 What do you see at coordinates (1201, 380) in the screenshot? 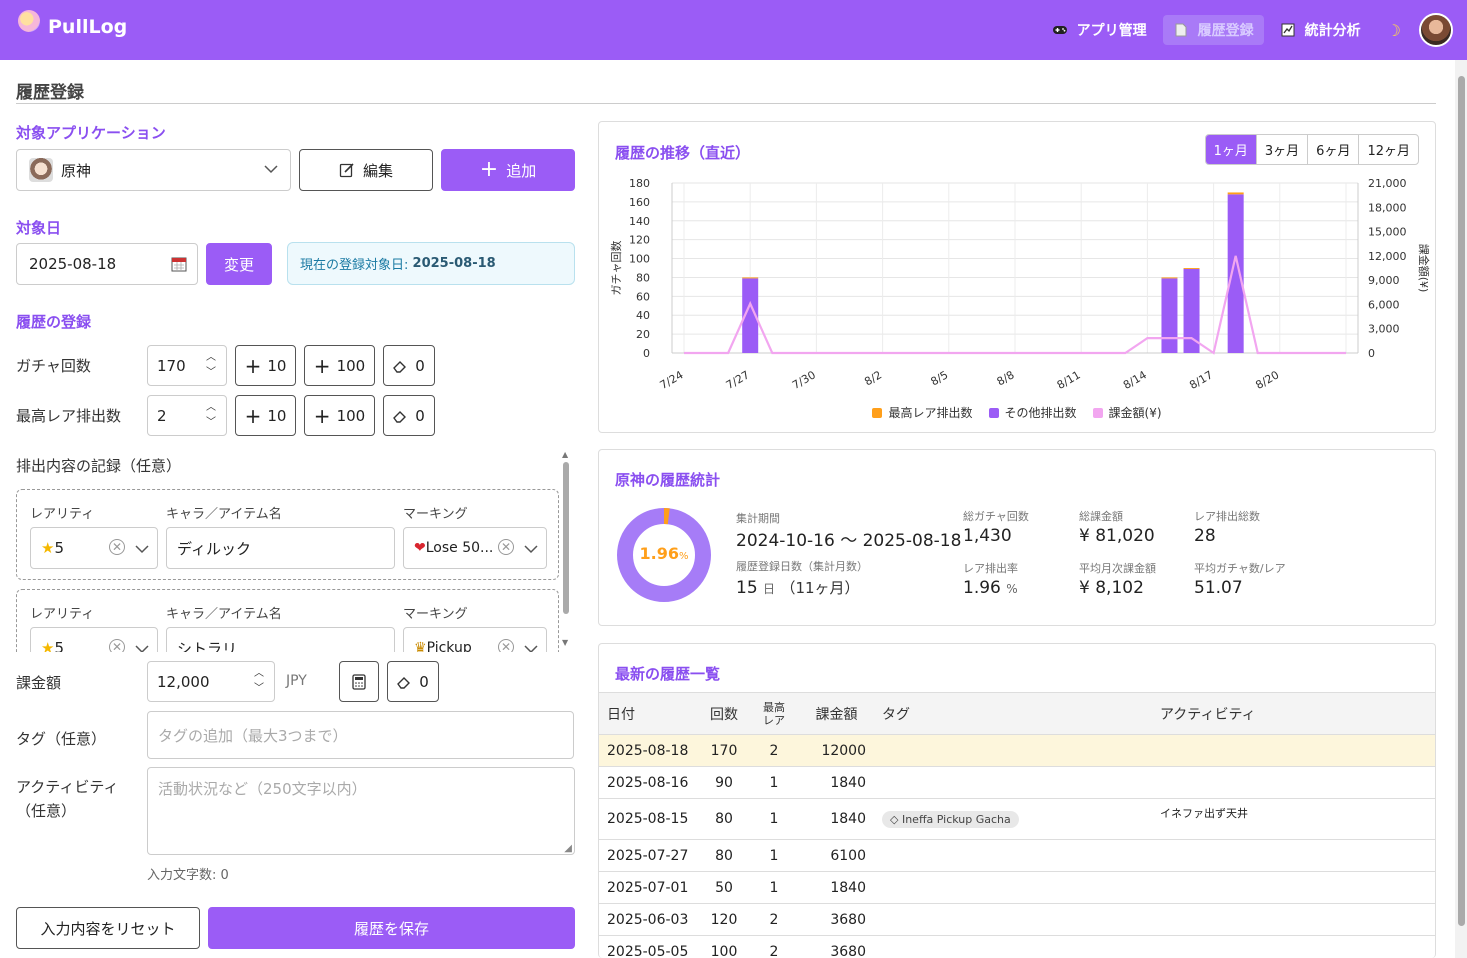
I see `x-tick-label: 8/17` at bounding box center [1201, 380].